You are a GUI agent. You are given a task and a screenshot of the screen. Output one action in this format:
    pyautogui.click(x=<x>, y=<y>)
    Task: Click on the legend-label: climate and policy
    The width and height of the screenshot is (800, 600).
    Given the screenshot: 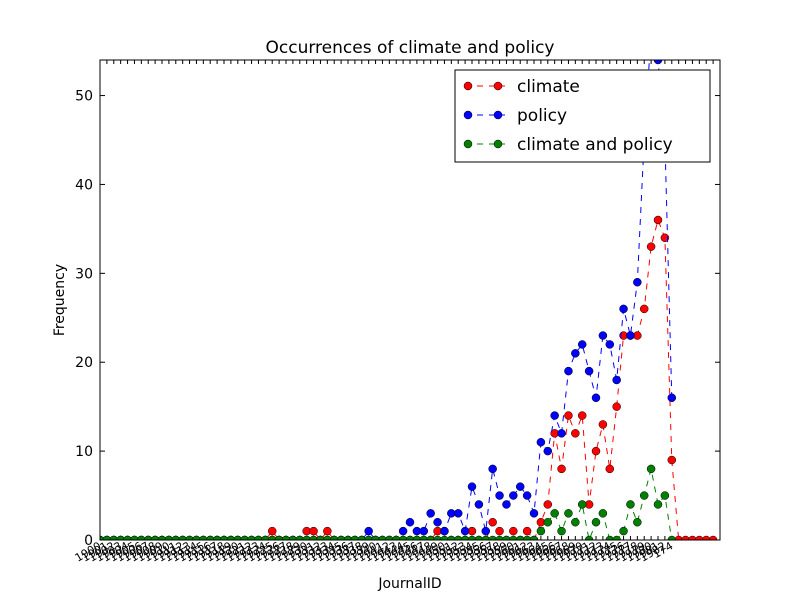 What is the action you would take?
    pyautogui.click(x=595, y=145)
    